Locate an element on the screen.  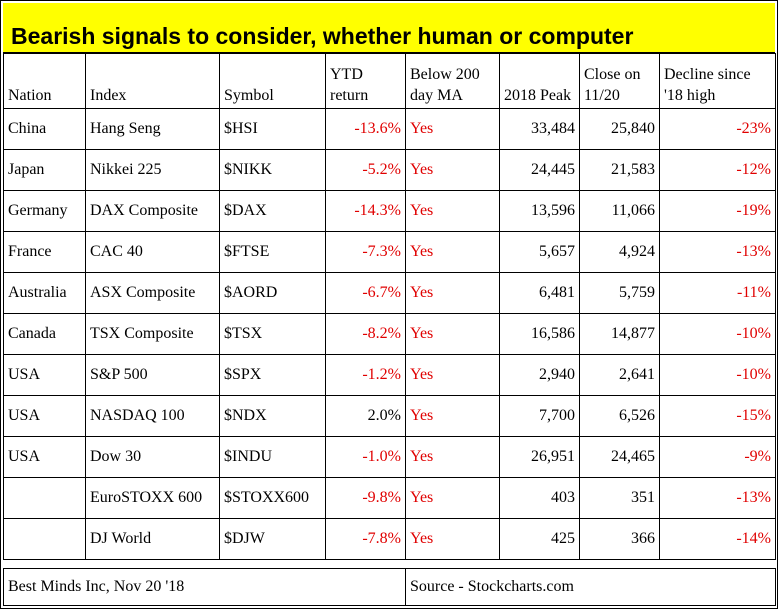
index-cell: DJ World is located at coordinates (152, 539).